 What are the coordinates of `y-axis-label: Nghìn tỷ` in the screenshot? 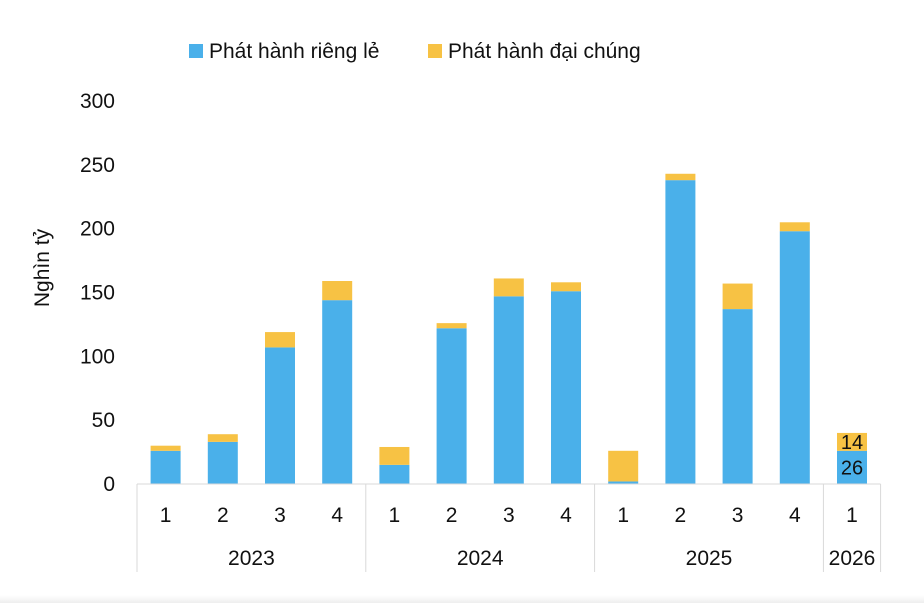 It's located at (42, 267).